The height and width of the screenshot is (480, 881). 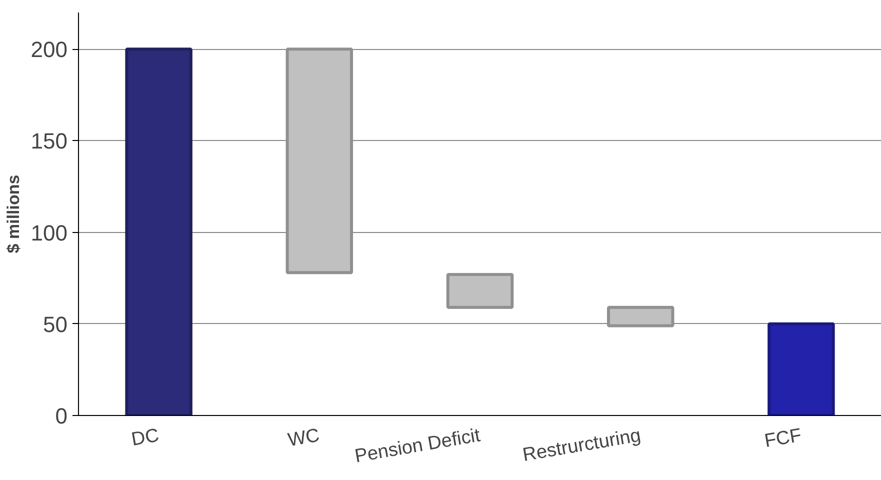 What do you see at coordinates (417, 446) in the screenshot?
I see `x-tick-label: Pension Deficit` at bounding box center [417, 446].